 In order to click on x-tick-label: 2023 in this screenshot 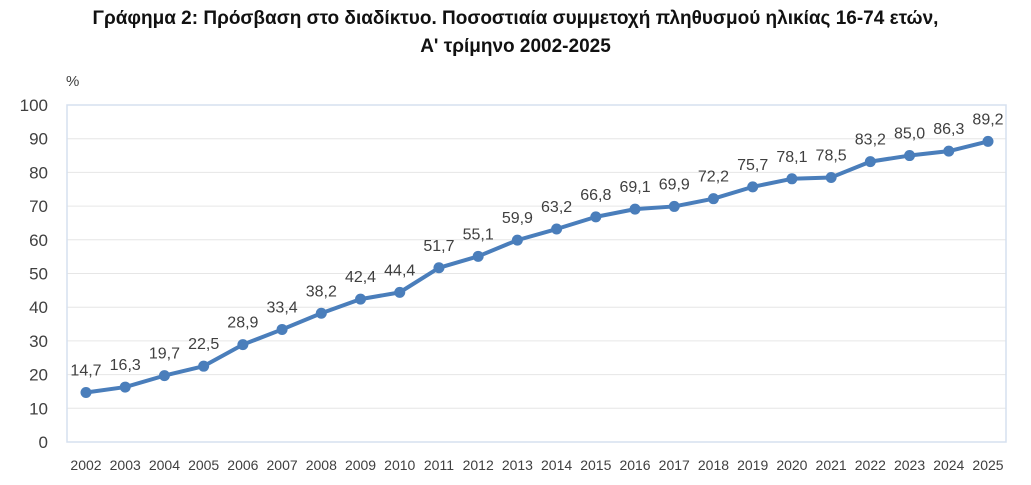, I will do `click(909, 465)`.